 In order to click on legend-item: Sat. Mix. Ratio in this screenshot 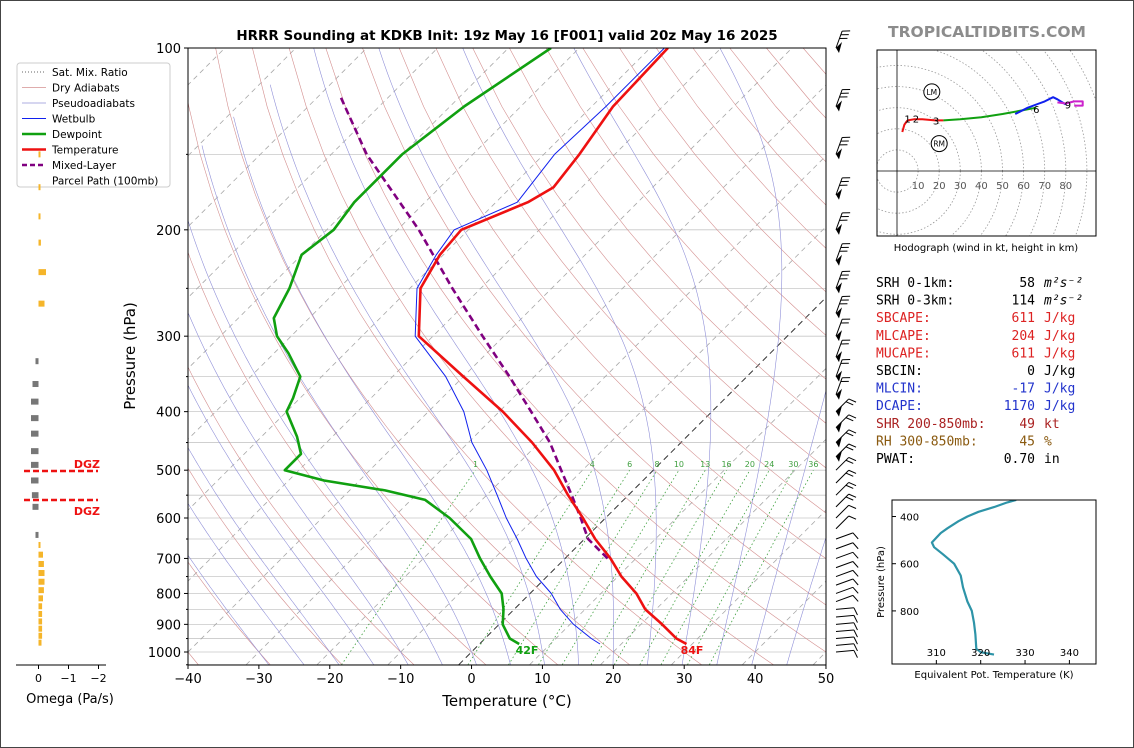, I will do `click(75, 73)`.